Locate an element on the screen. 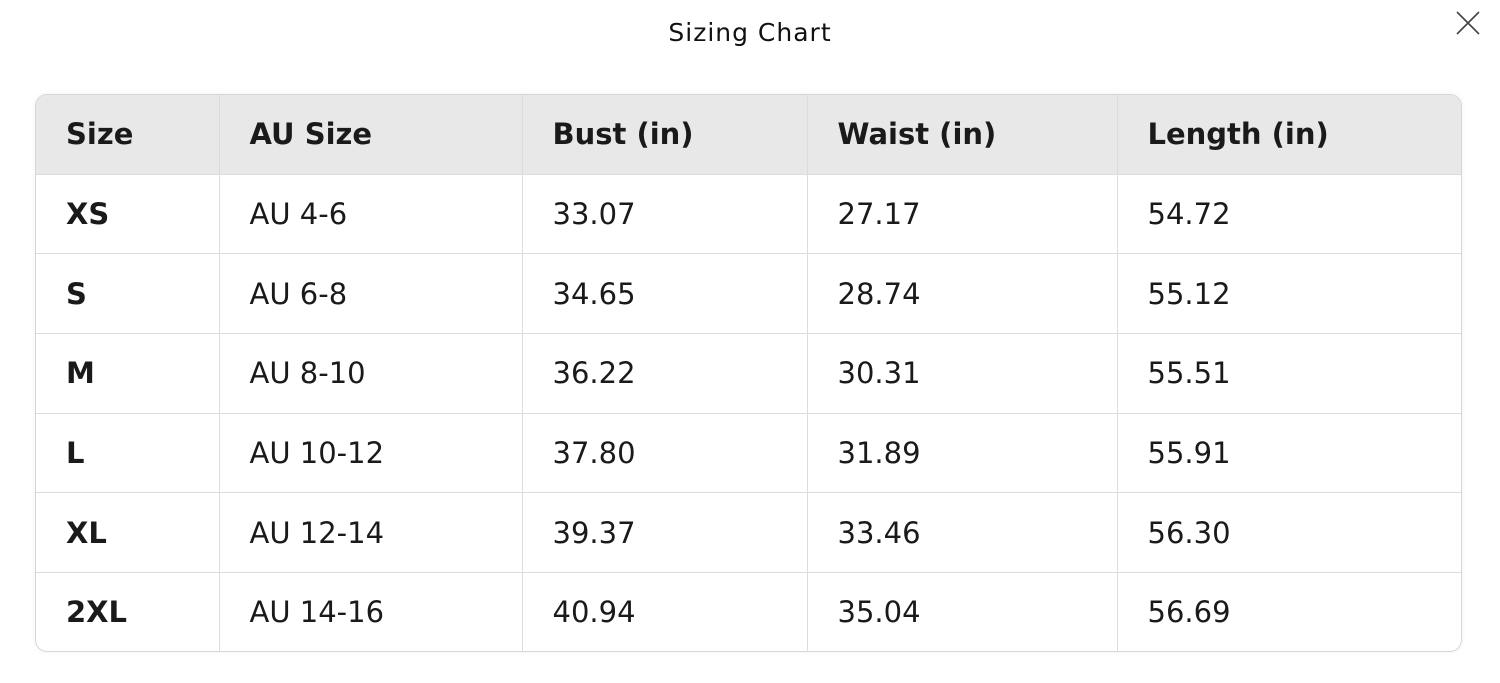 This screenshot has width=1500, height=683. table-cell: 2XL is located at coordinates (128, 611).